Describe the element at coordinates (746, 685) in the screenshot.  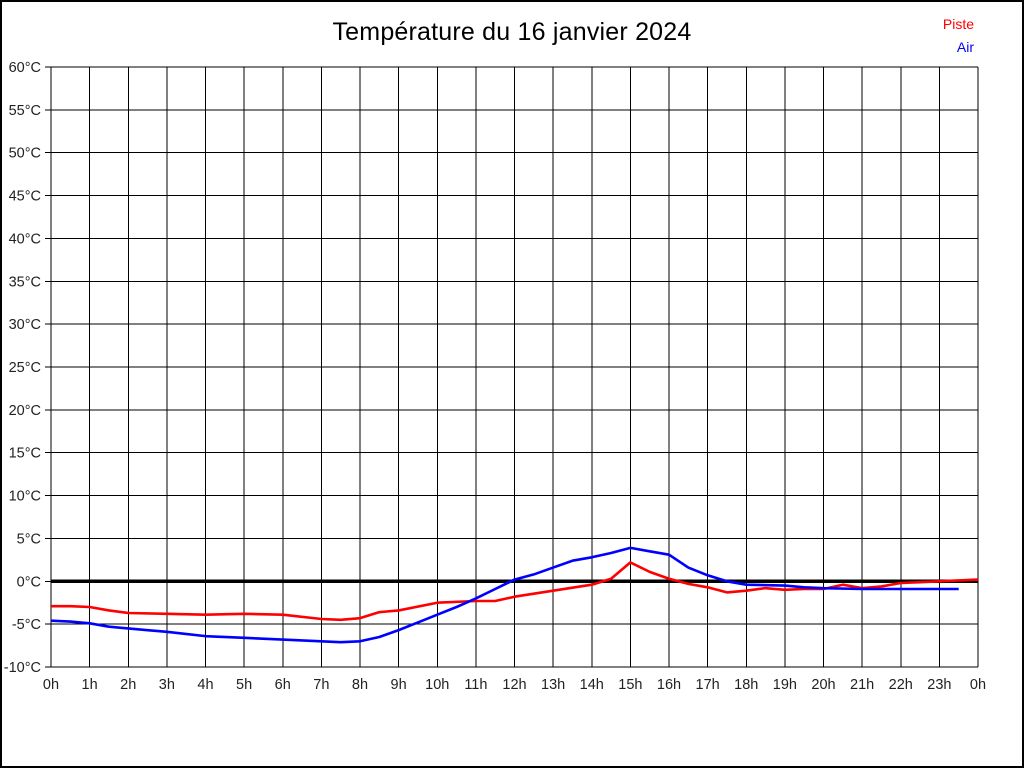
I see `x-axis-label: 18h` at that location.